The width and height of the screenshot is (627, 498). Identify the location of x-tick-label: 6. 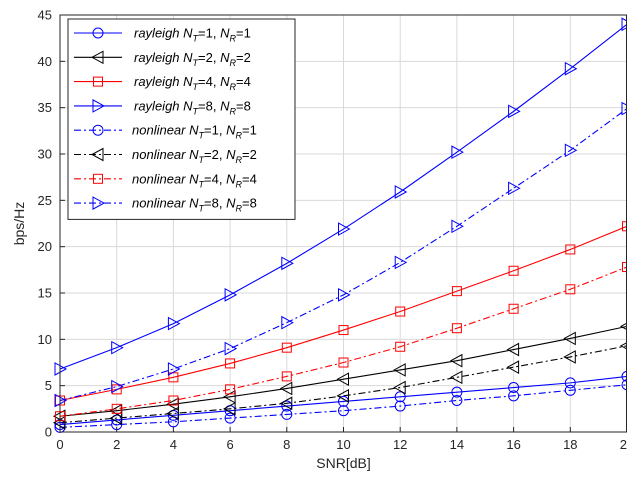
(229, 444).